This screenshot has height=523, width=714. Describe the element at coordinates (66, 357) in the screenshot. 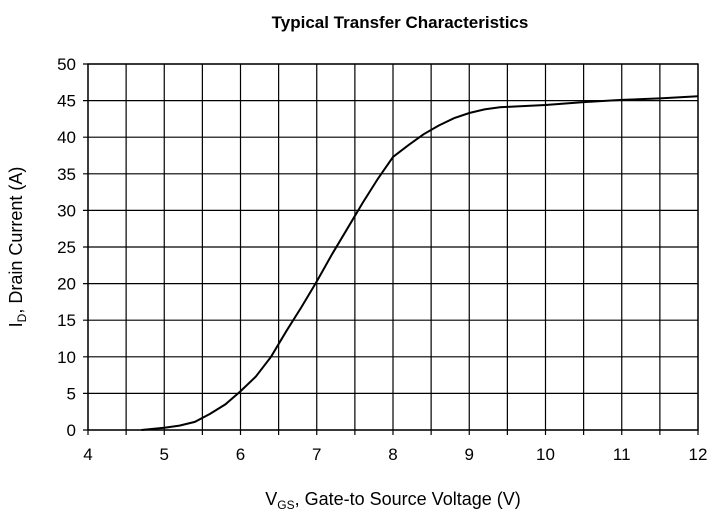

I see `y-tick-label: 10` at that location.